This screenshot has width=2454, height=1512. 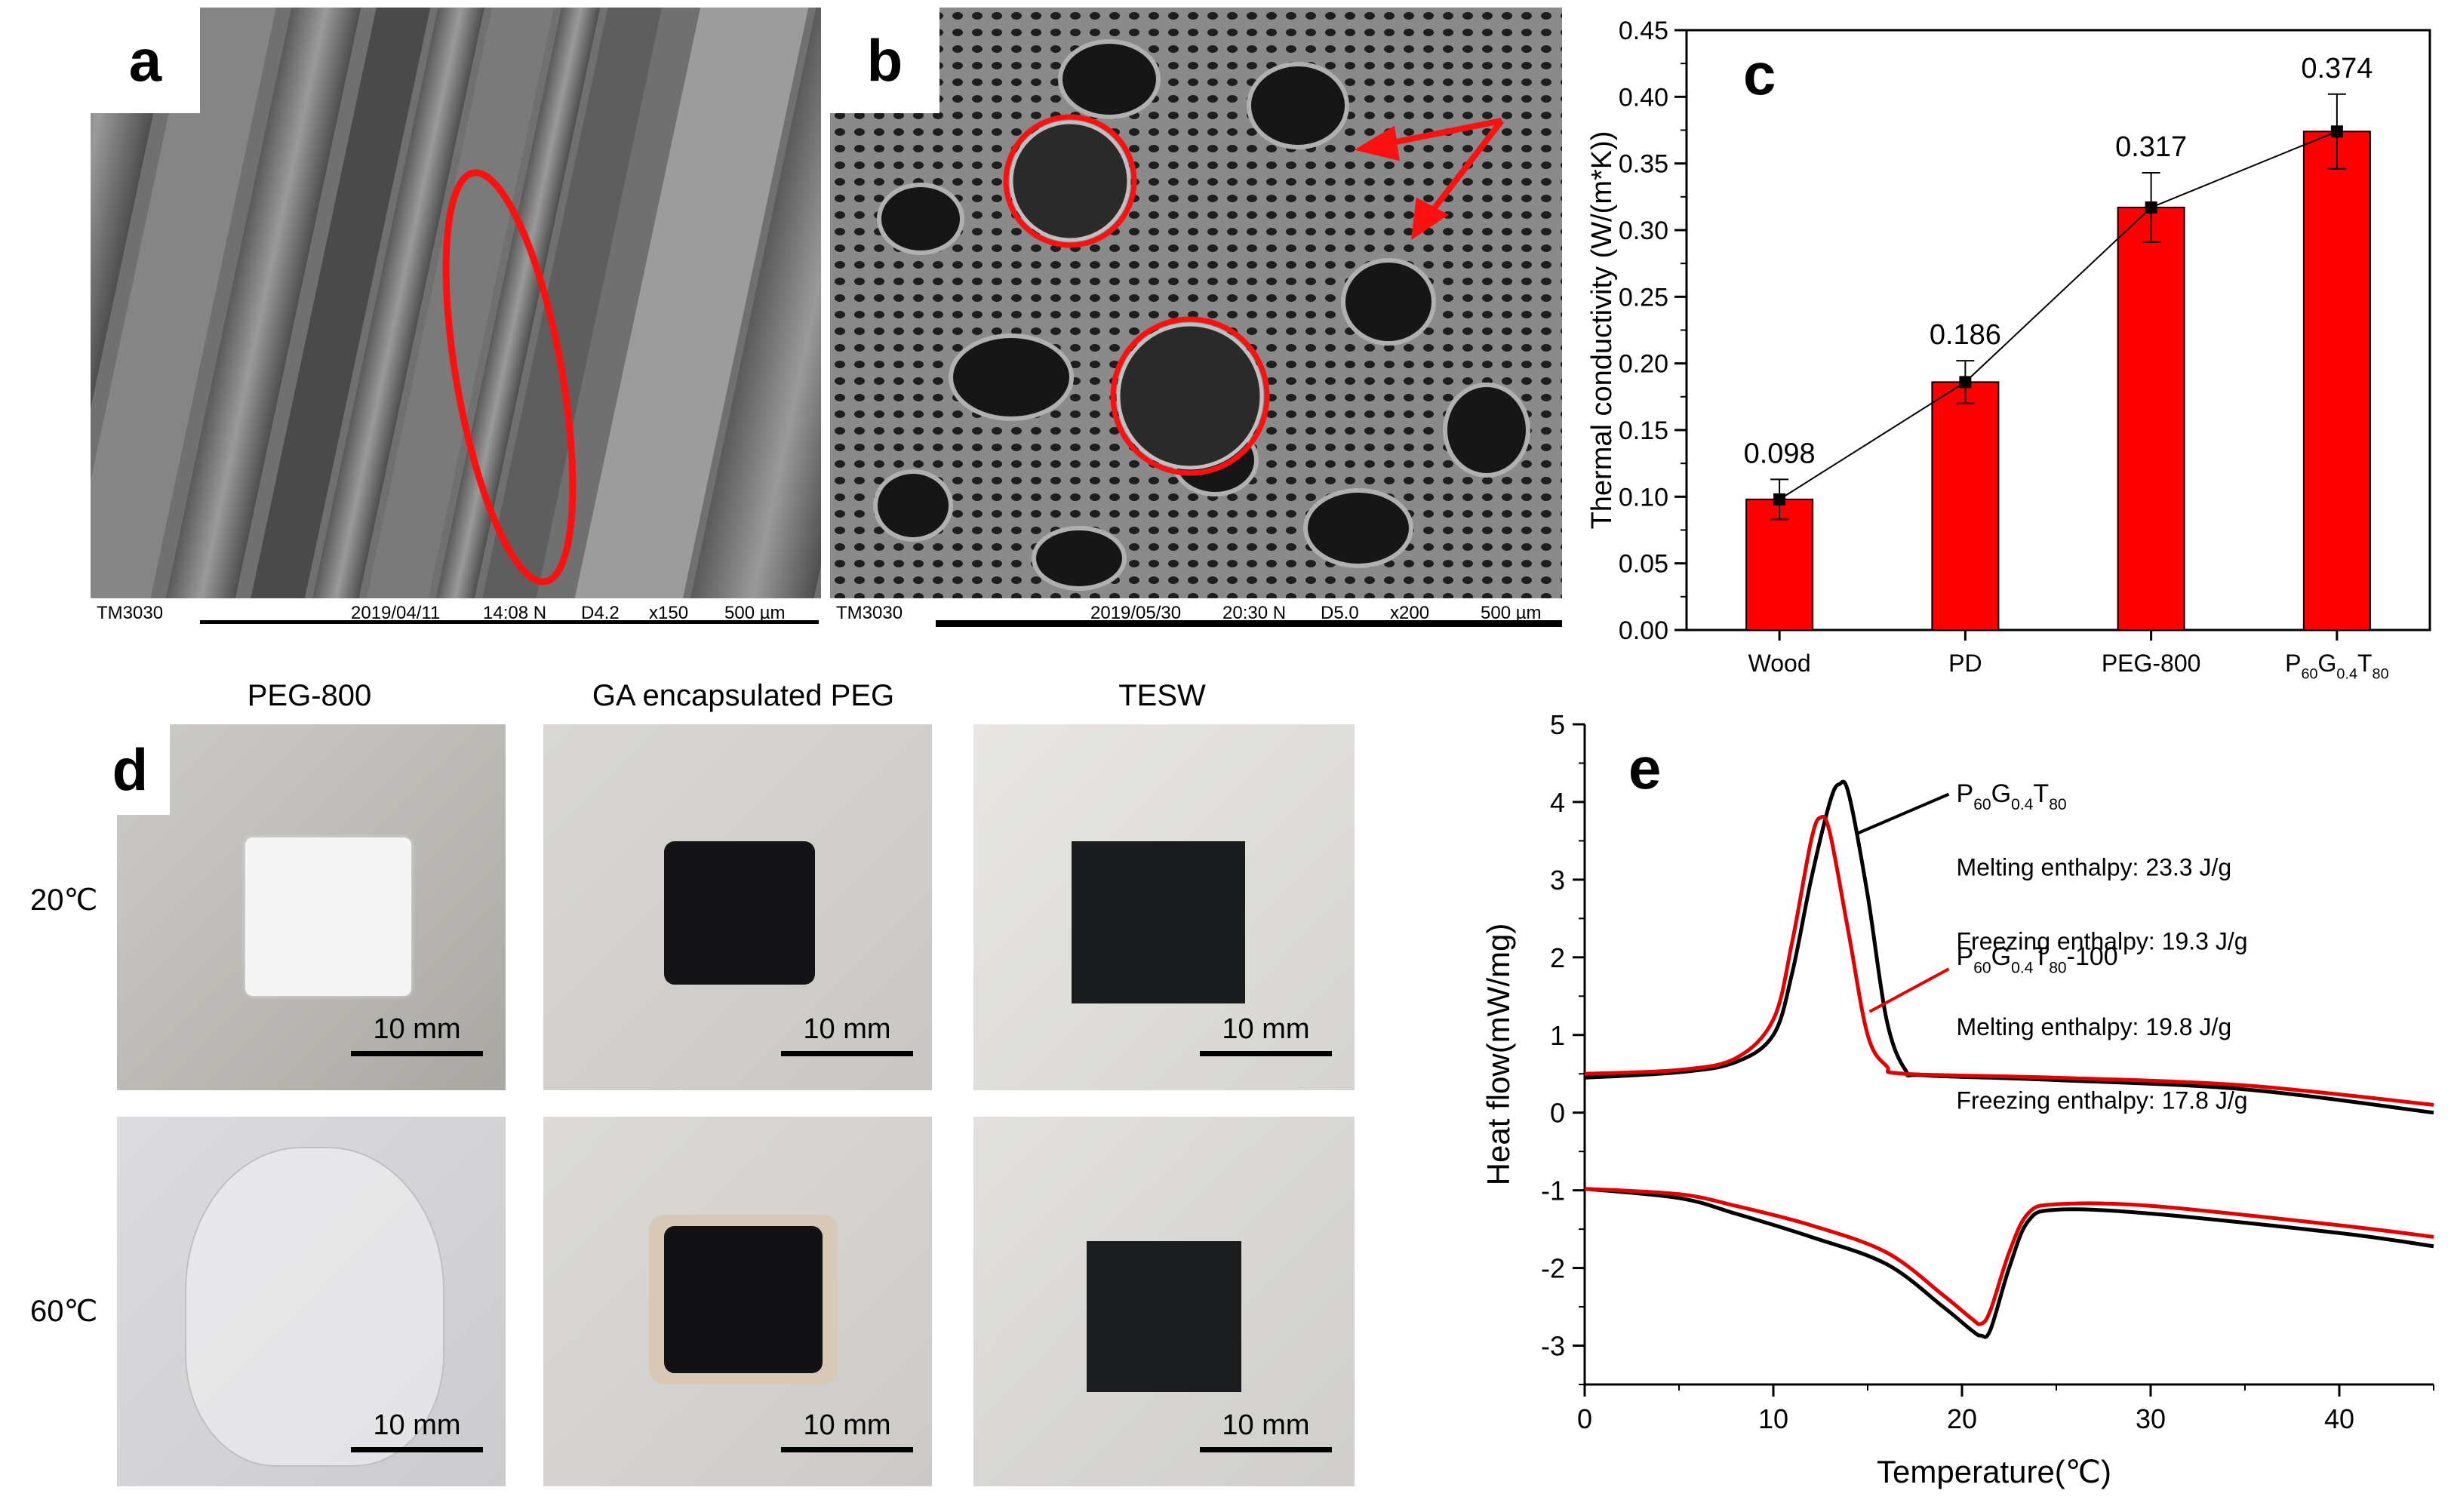 I want to click on y-tick-label: 0.30, so click(x=1644, y=231).